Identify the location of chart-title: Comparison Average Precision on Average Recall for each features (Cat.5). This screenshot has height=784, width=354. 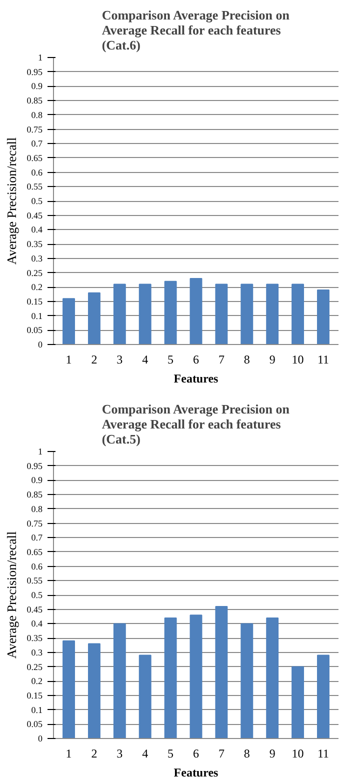
(196, 424).